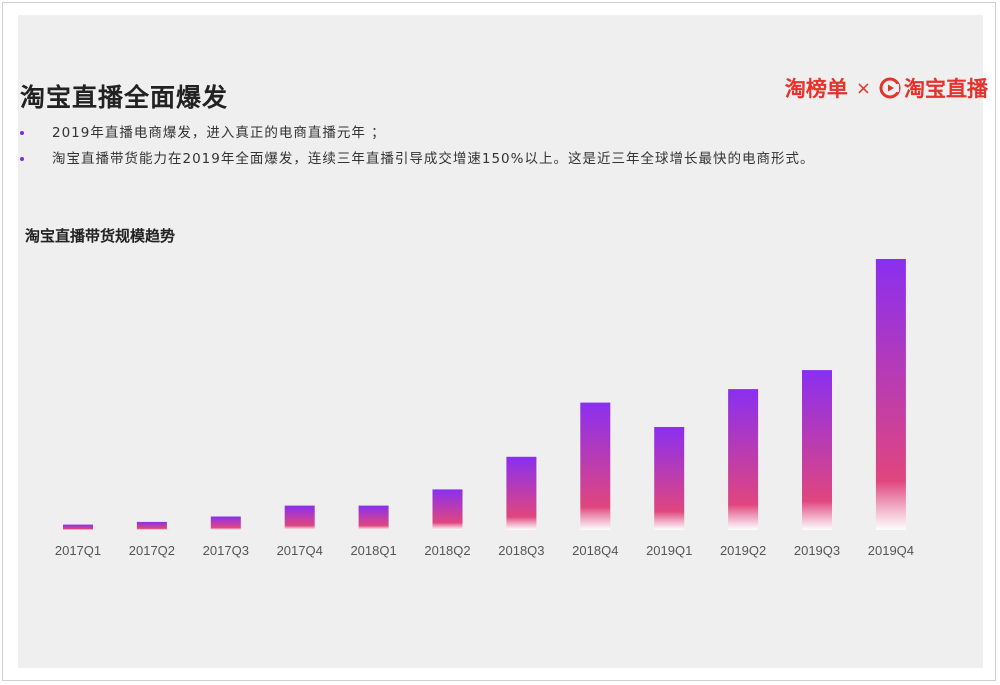  I want to click on bar-2018Q4, so click(595, 466).